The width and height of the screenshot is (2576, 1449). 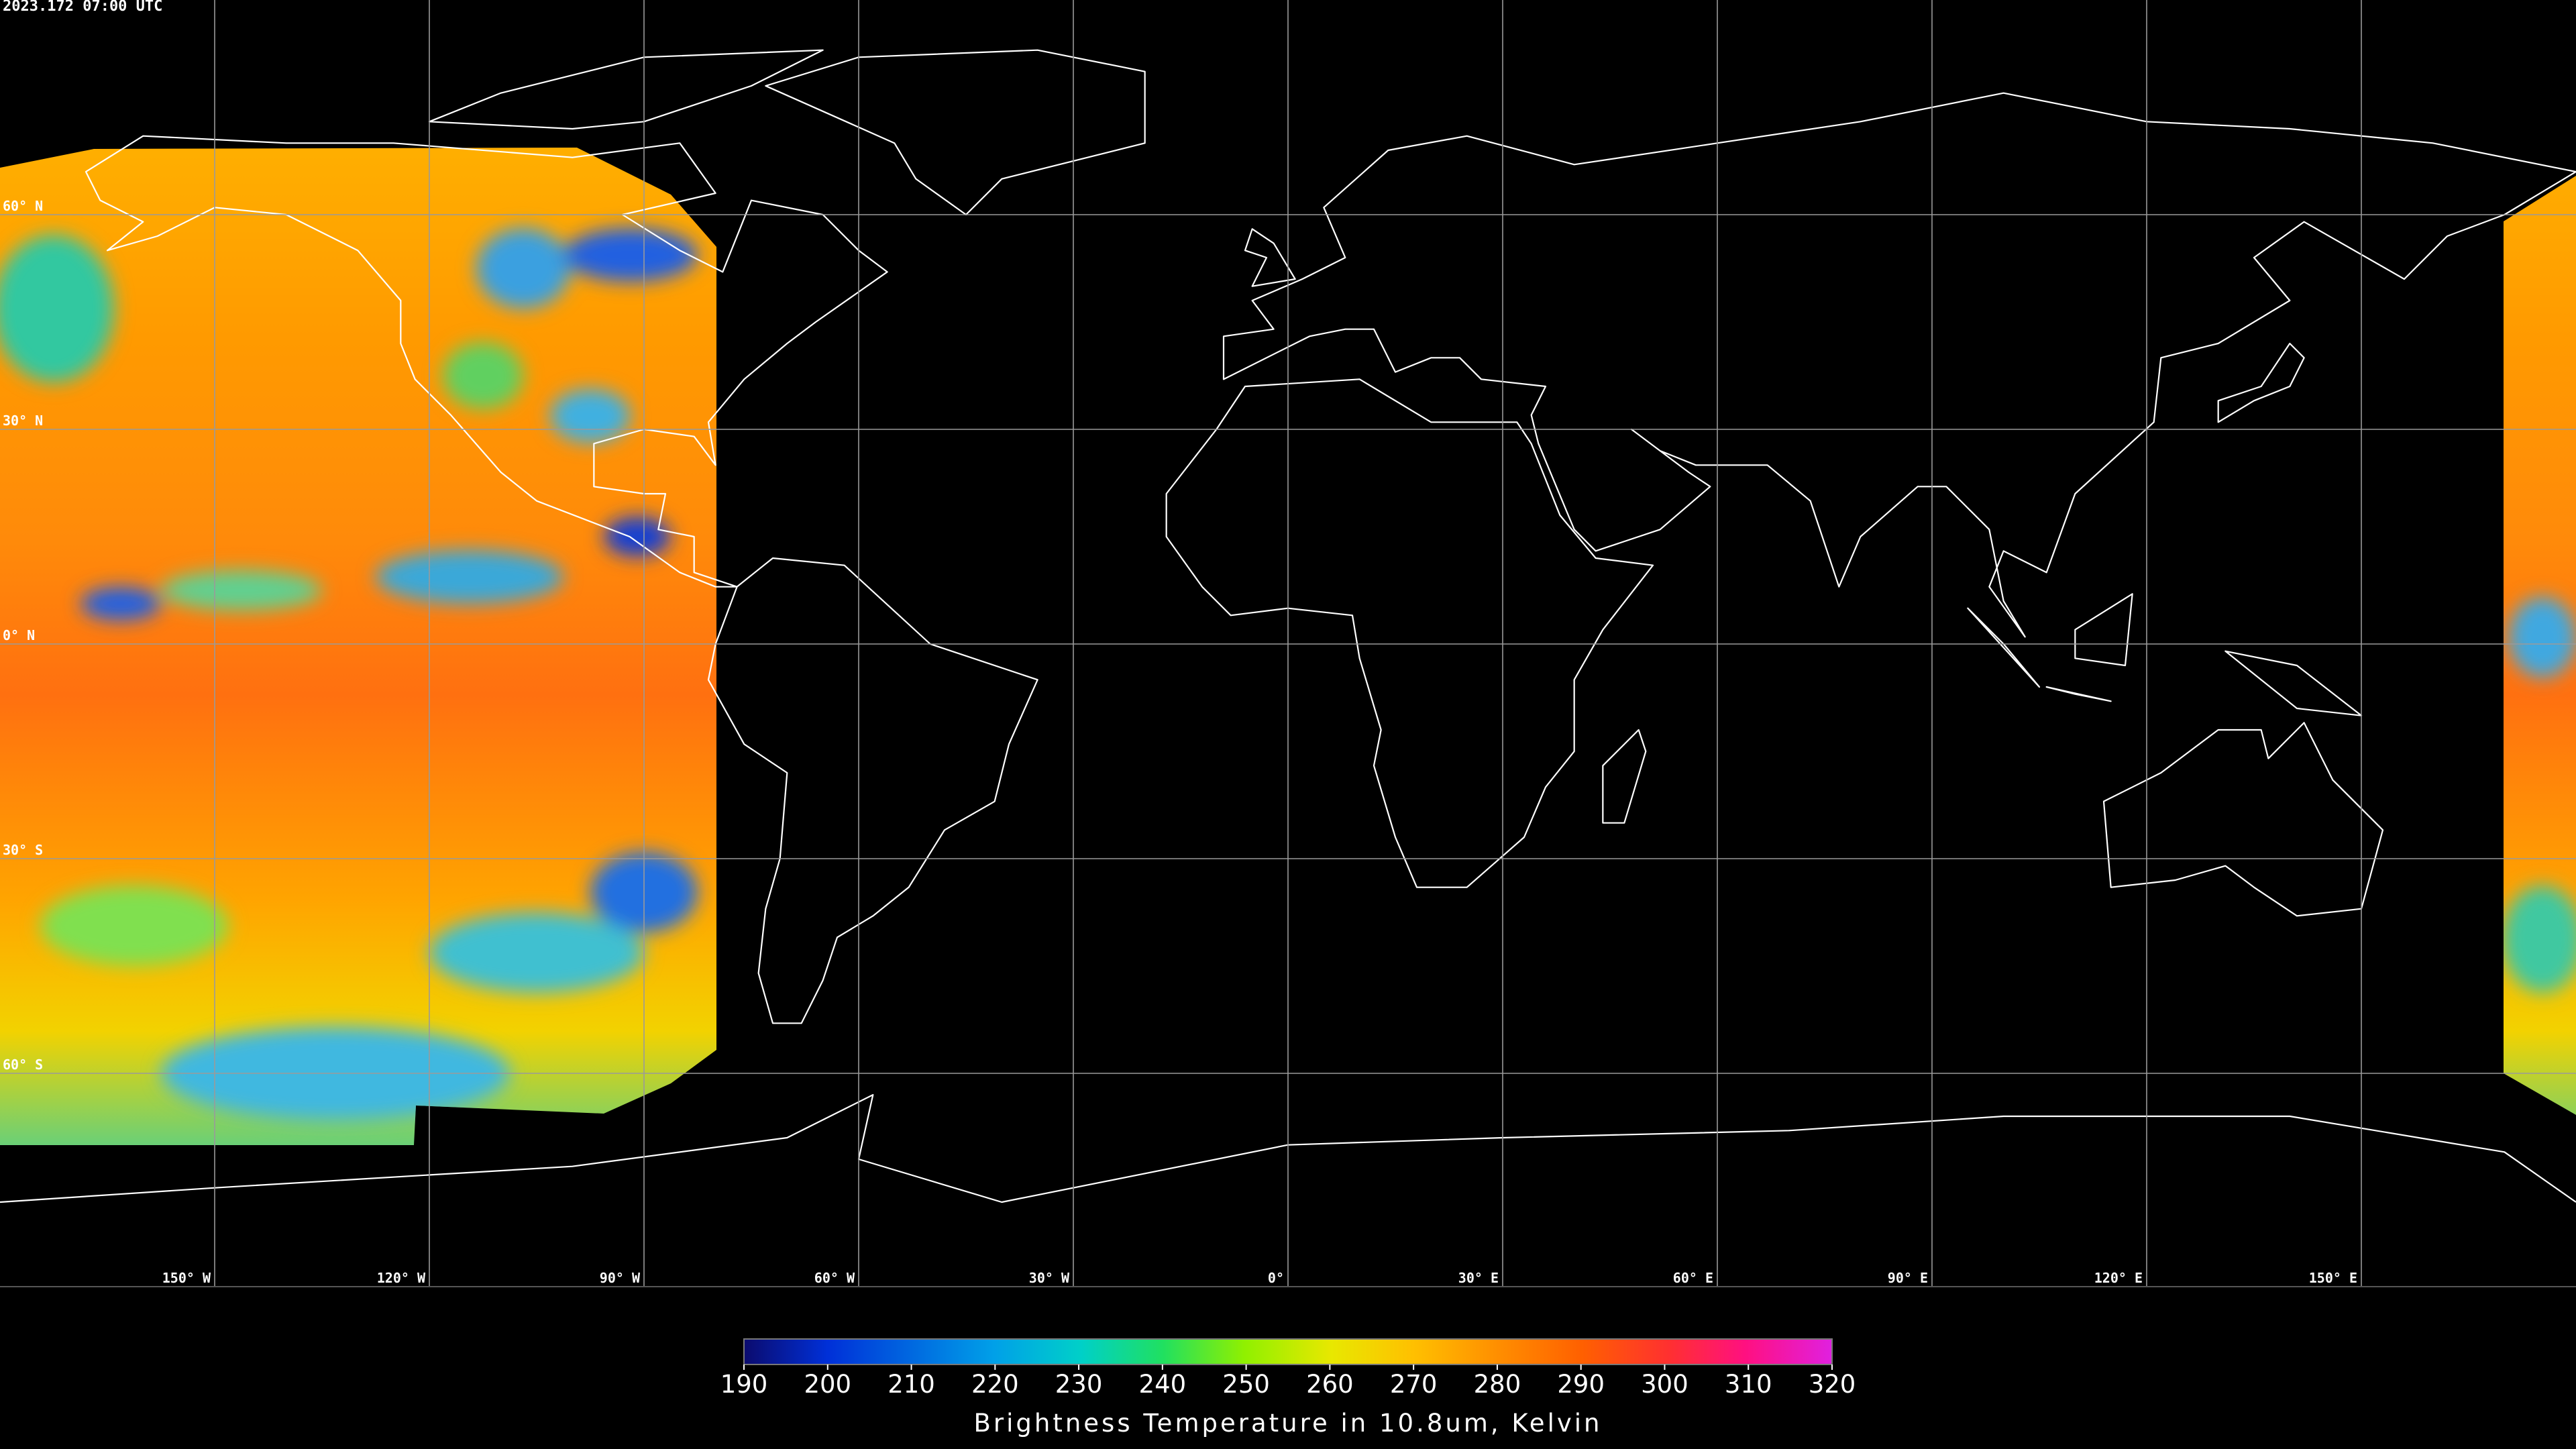 I want to click on colorbar-tick-label: 240, so click(x=1163, y=1384).